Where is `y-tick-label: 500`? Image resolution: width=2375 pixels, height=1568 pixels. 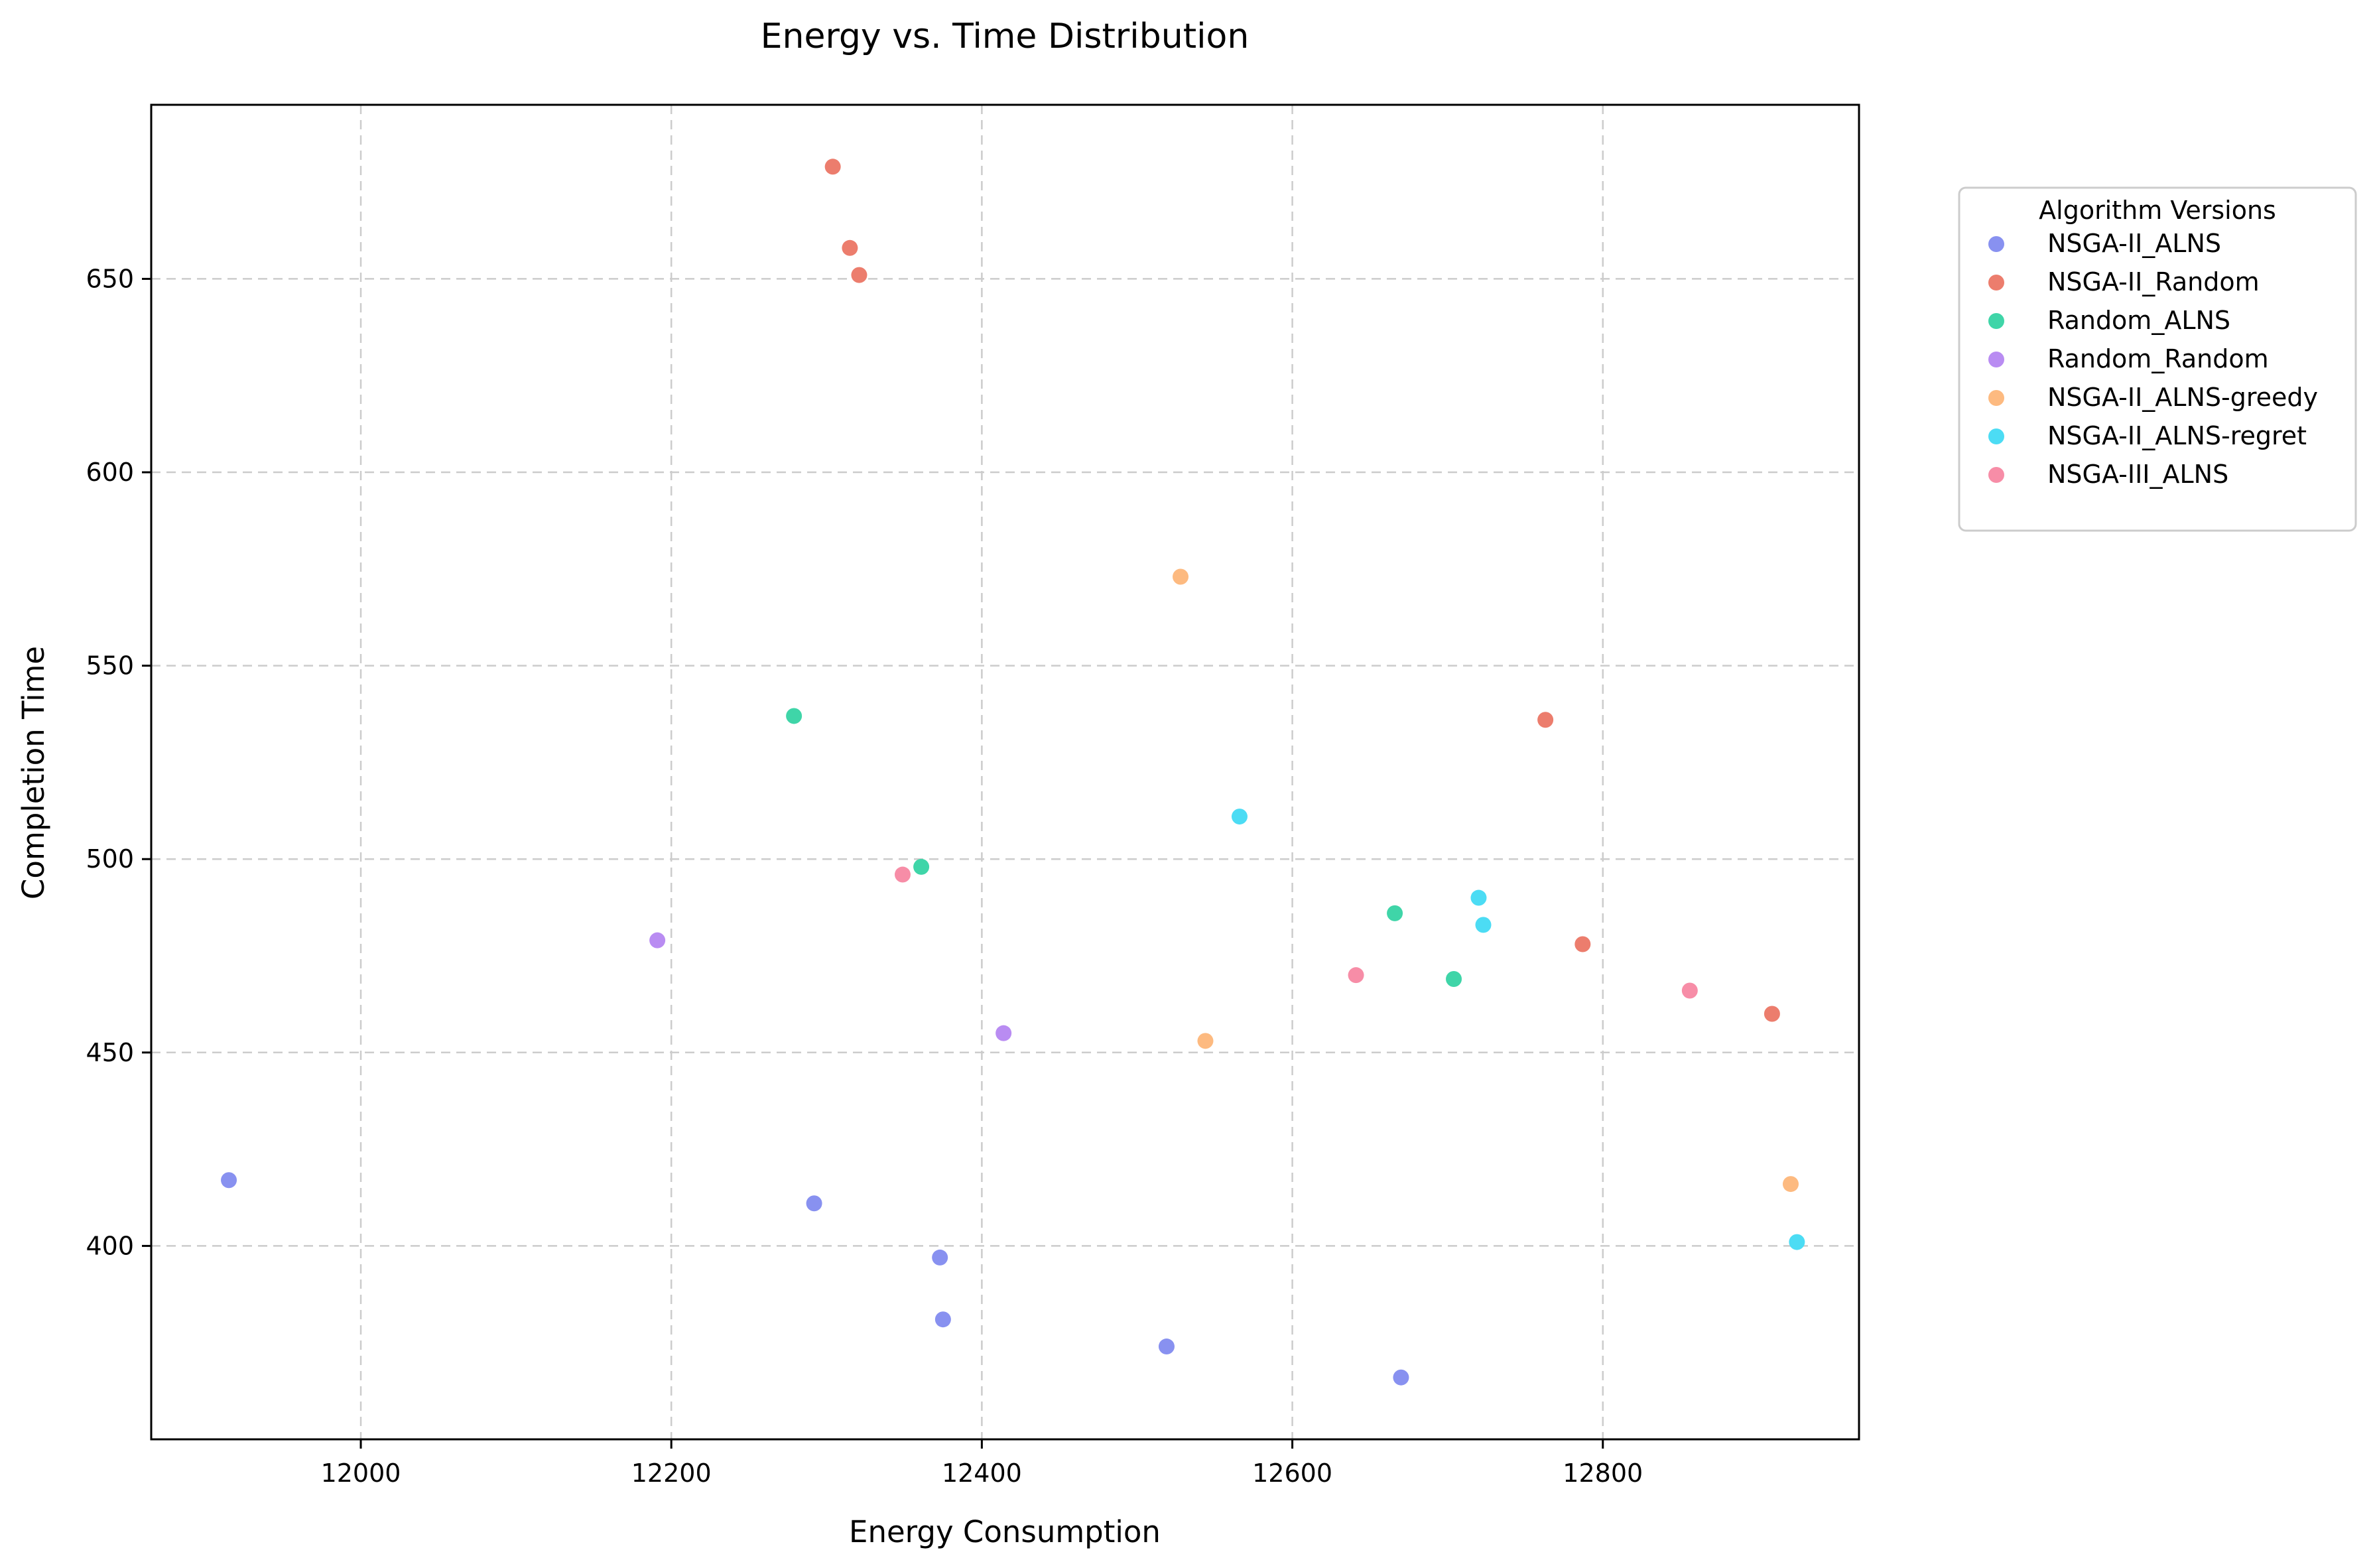
y-tick-label: 500 is located at coordinates (110, 859).